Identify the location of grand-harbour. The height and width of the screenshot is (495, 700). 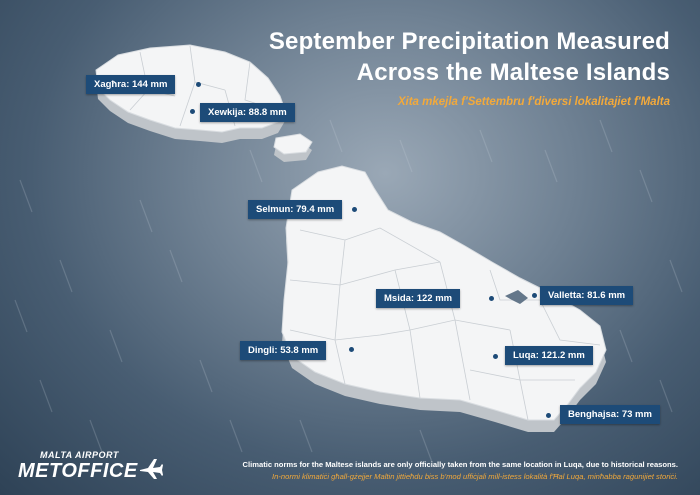
(516, 297).